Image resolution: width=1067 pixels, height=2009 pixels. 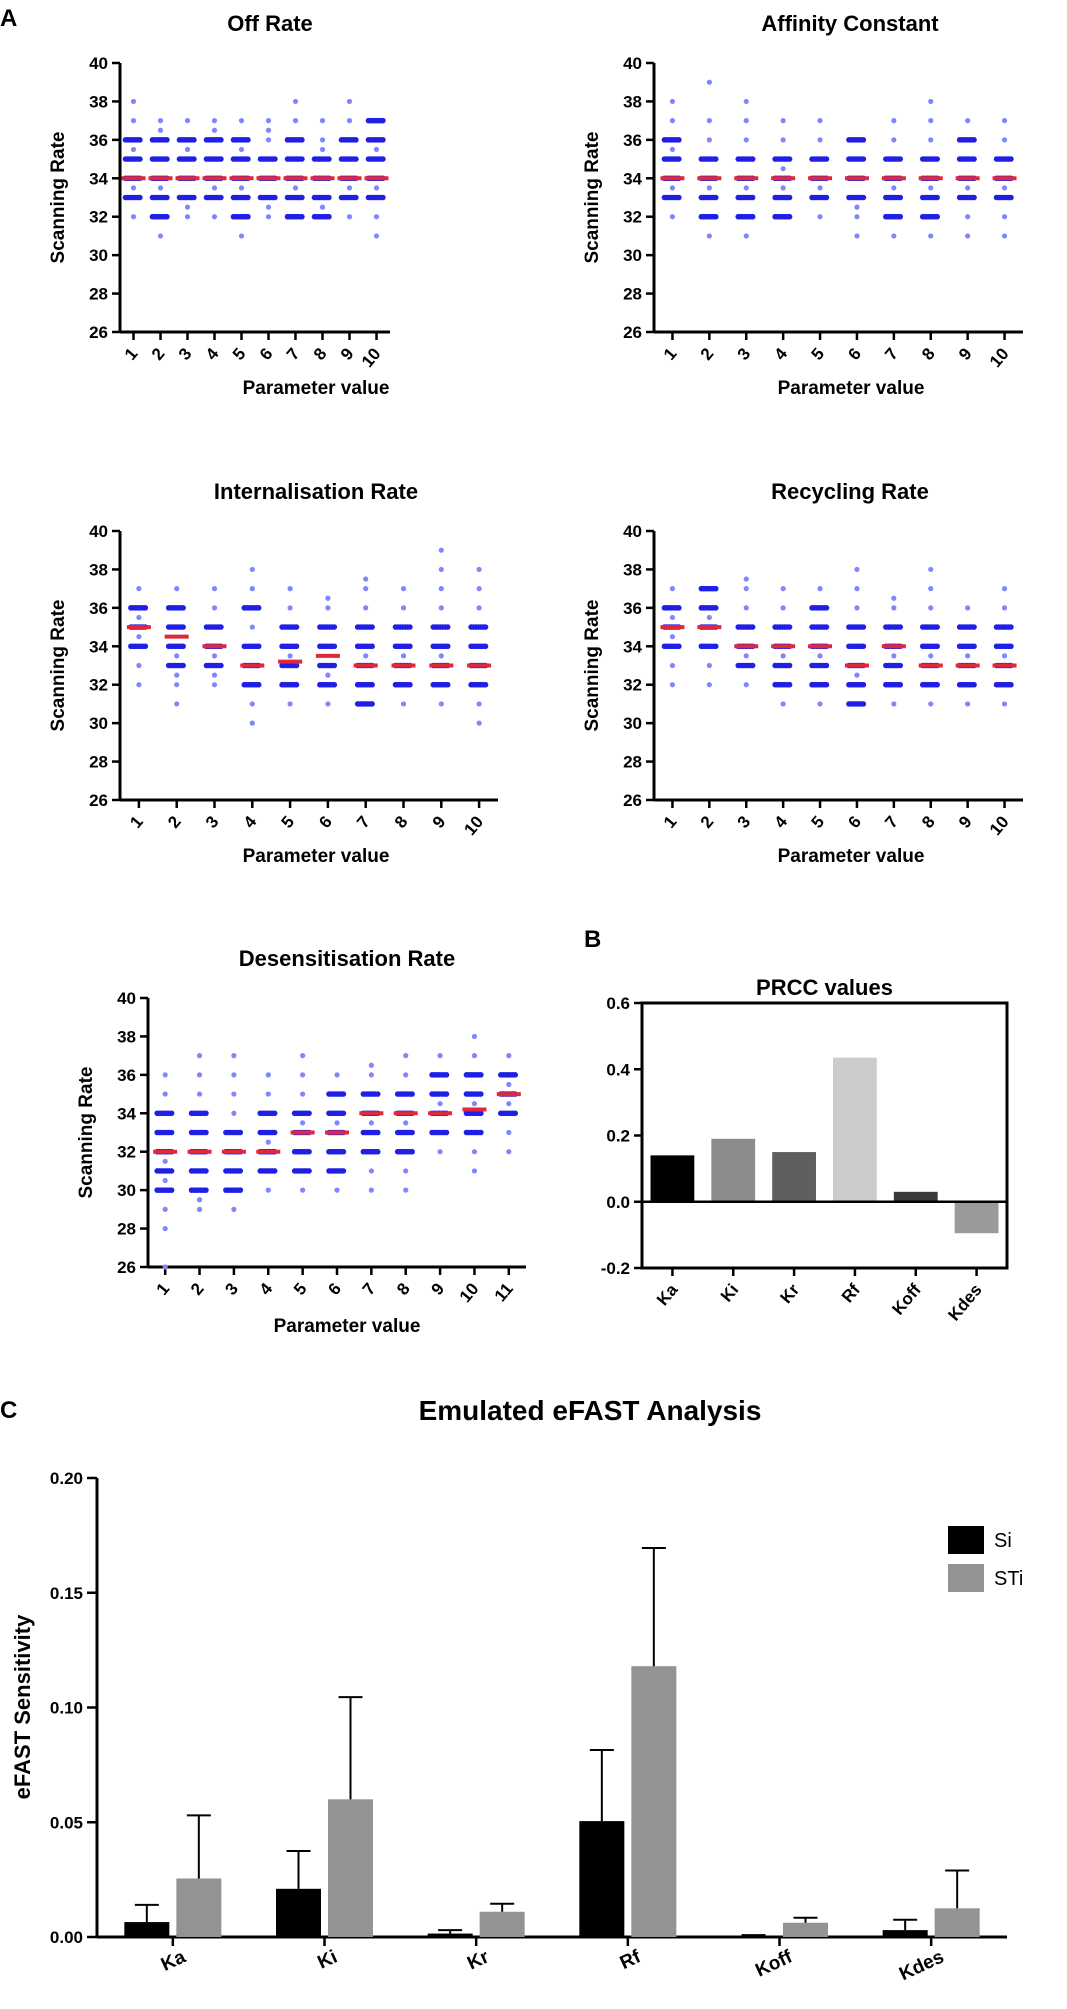 What do you see at coordinates (98, 140) in the screenshot?
I see `y-tick-label: 36` at bounding box center [98, 140].